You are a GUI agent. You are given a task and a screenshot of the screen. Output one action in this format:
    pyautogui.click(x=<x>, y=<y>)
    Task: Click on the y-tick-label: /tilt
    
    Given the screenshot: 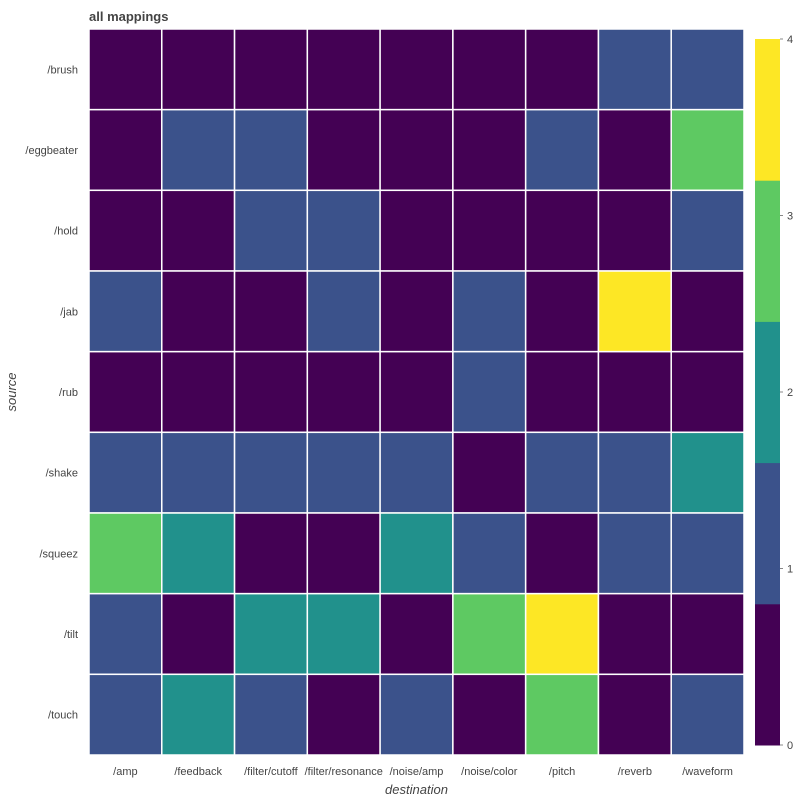 What is the action you would take?
    pyautogui.click(x=71, y=635)
    